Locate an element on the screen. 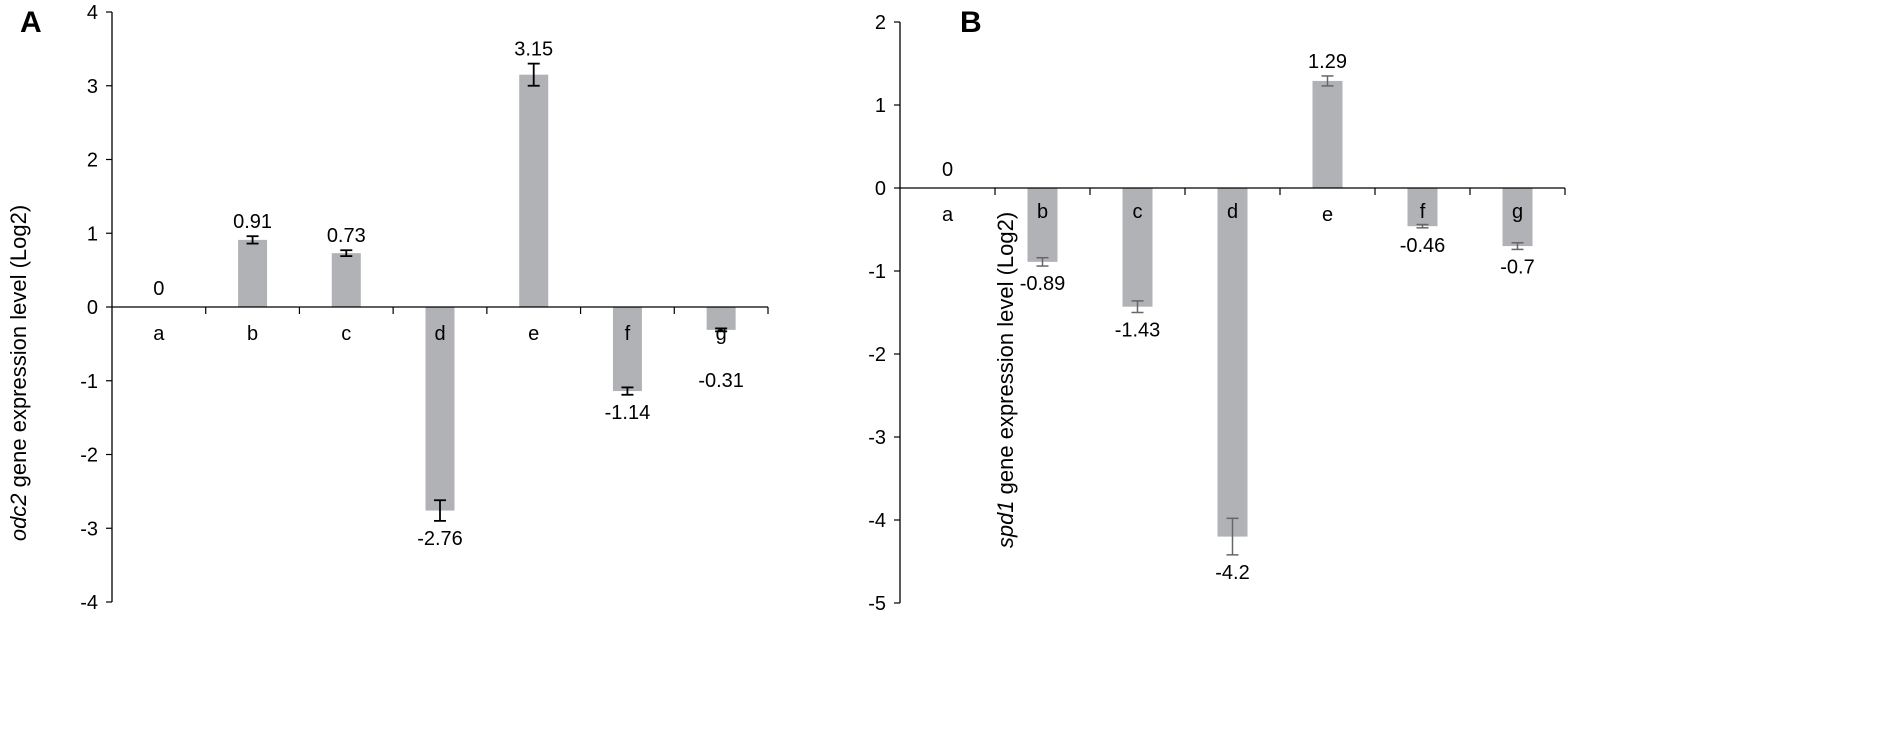  y-tick-label-b: 1 is located at coordinates (880, 106).